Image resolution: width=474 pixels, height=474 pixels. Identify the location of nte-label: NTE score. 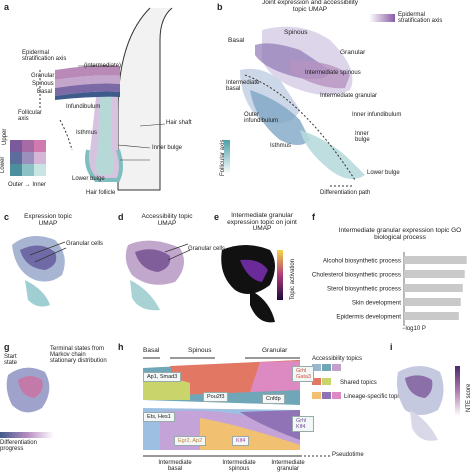
(469, 397).